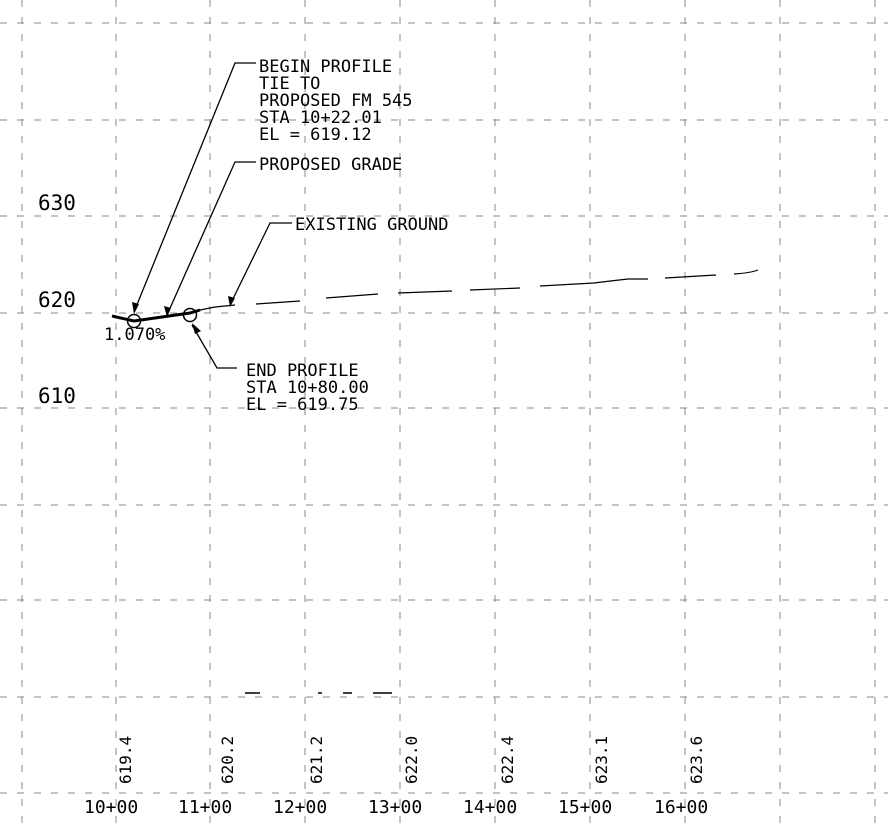 This screenshot has height=830, width=888. Describe the element at coordinates (300, 807) in the screenshot. I see `station-label-1200: 12+00` at that location.